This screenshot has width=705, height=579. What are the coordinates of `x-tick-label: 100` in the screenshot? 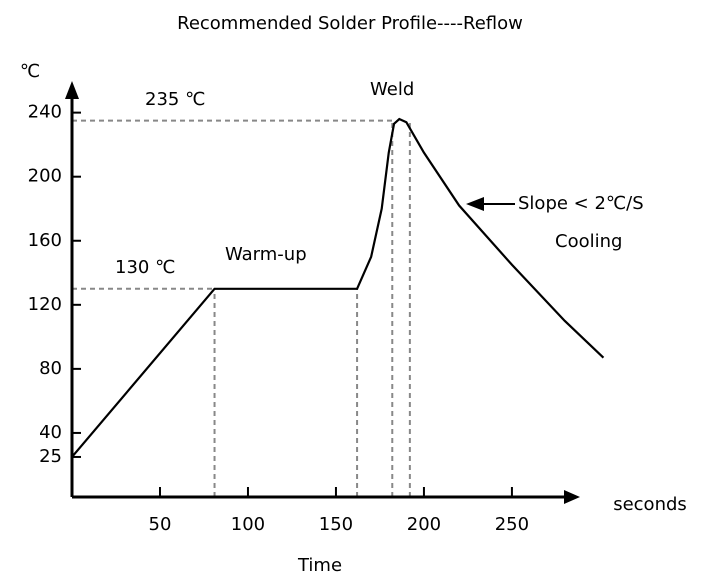 It's located at (248, 524).